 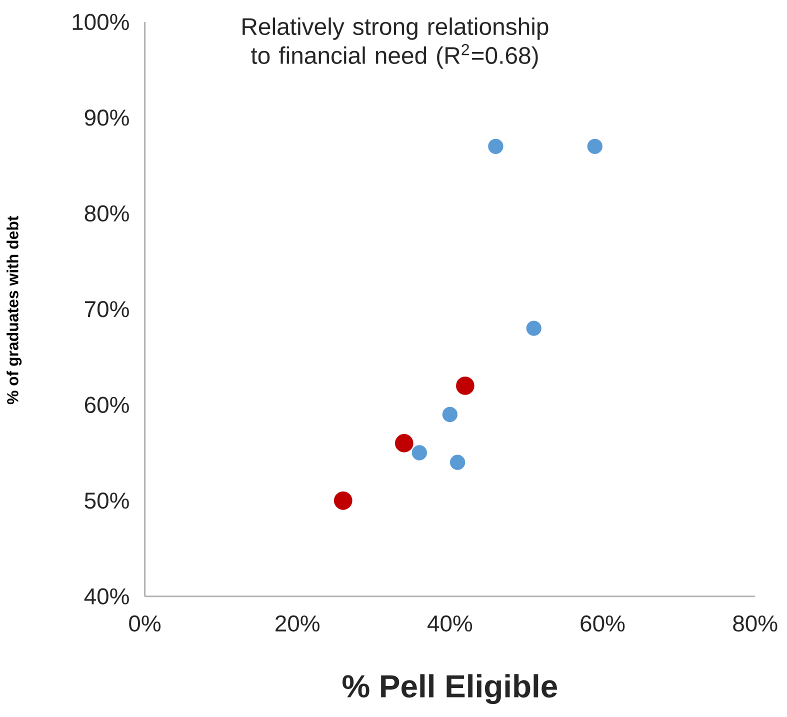 What do you see at coordinates (602, 623) in the screenshot?
I see `x-tick-label: 60%` at bounding box center [602, 623].